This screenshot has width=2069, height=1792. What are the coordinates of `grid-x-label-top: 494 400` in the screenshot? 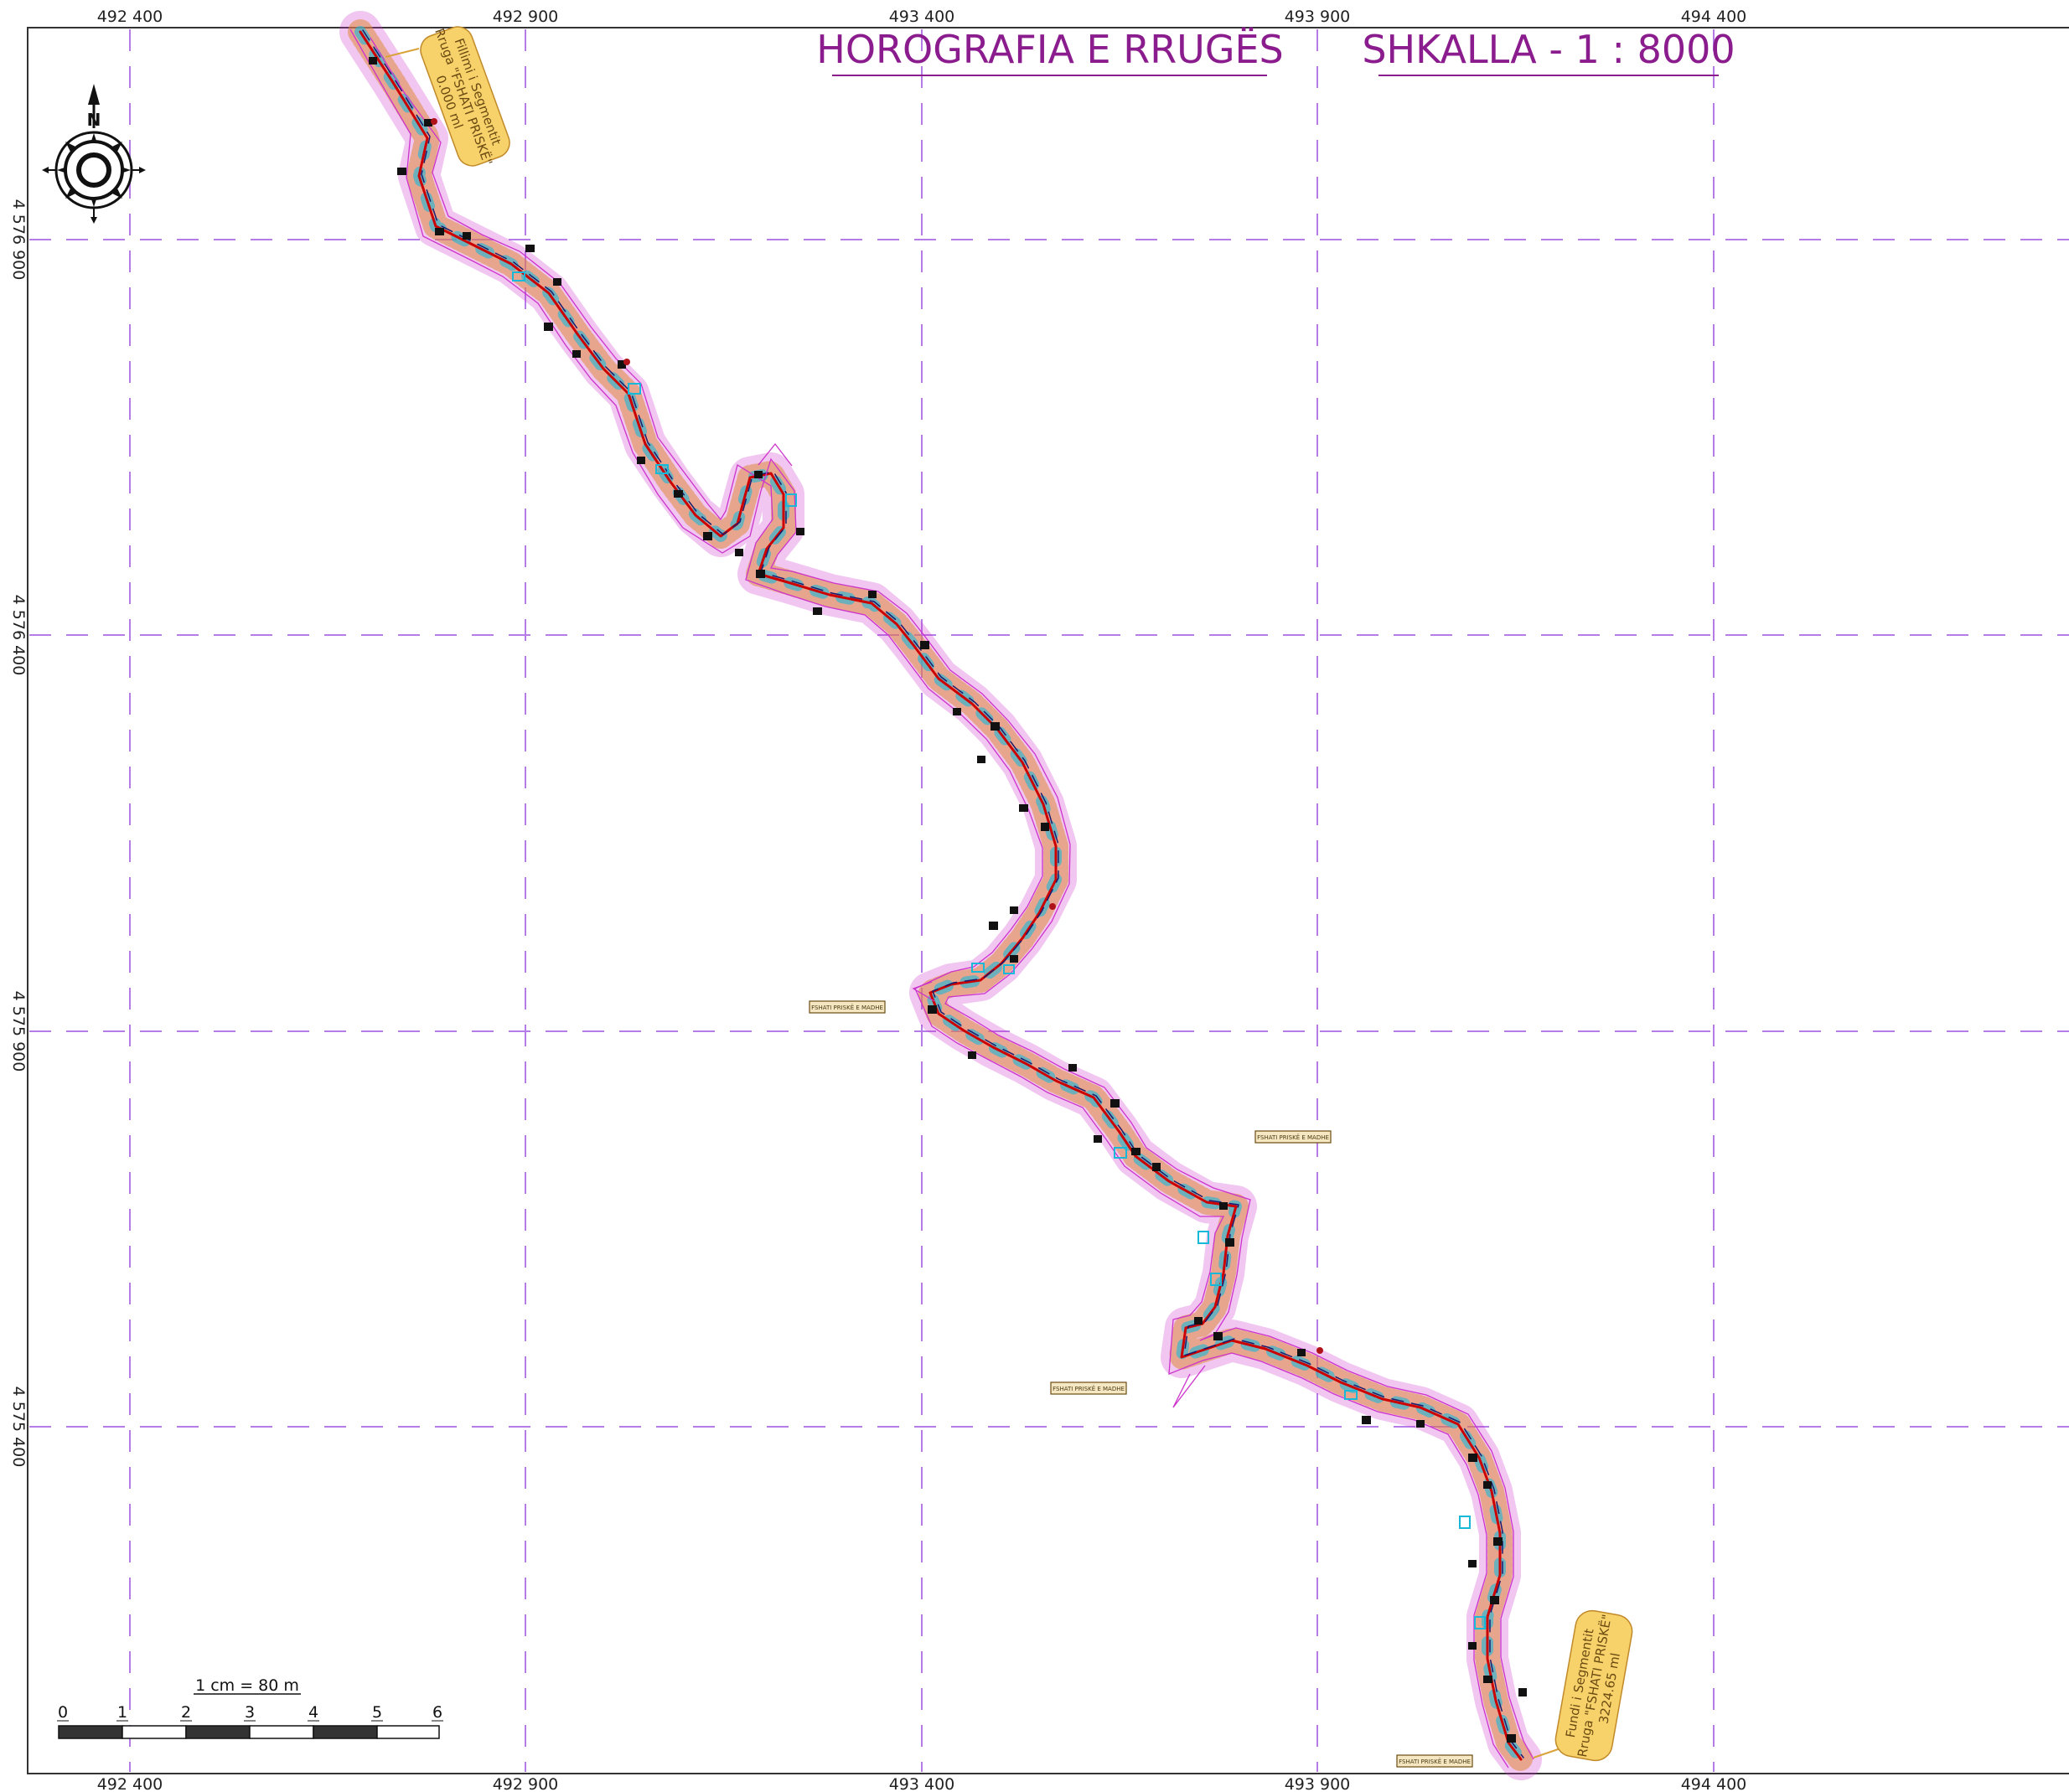 It's located at (1714, 17).